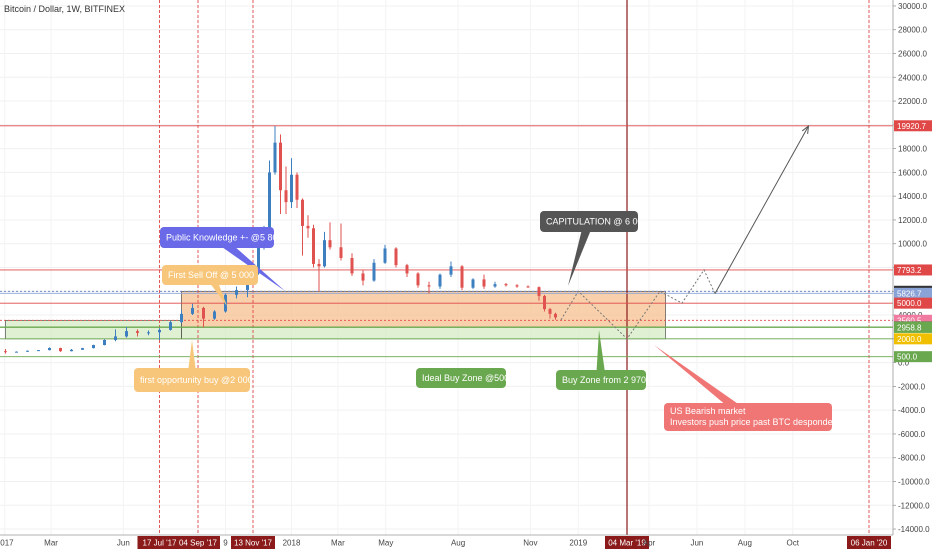  Describe the element at coordinates (912, 54) in the screenshot. I see `y-tick-label: 26000.0` at that location.